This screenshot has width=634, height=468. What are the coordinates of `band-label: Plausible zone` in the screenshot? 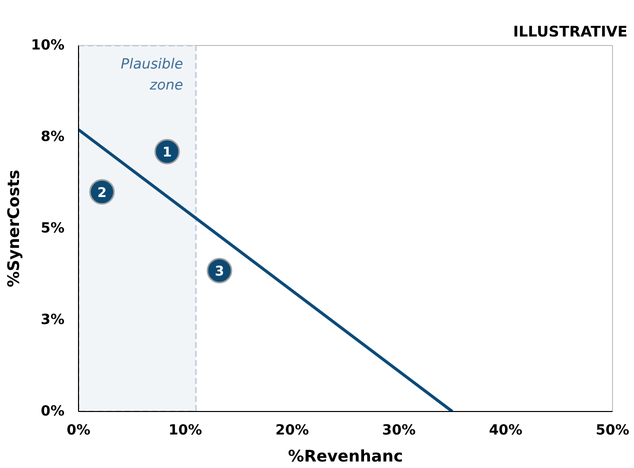 It's located at (152, 75).